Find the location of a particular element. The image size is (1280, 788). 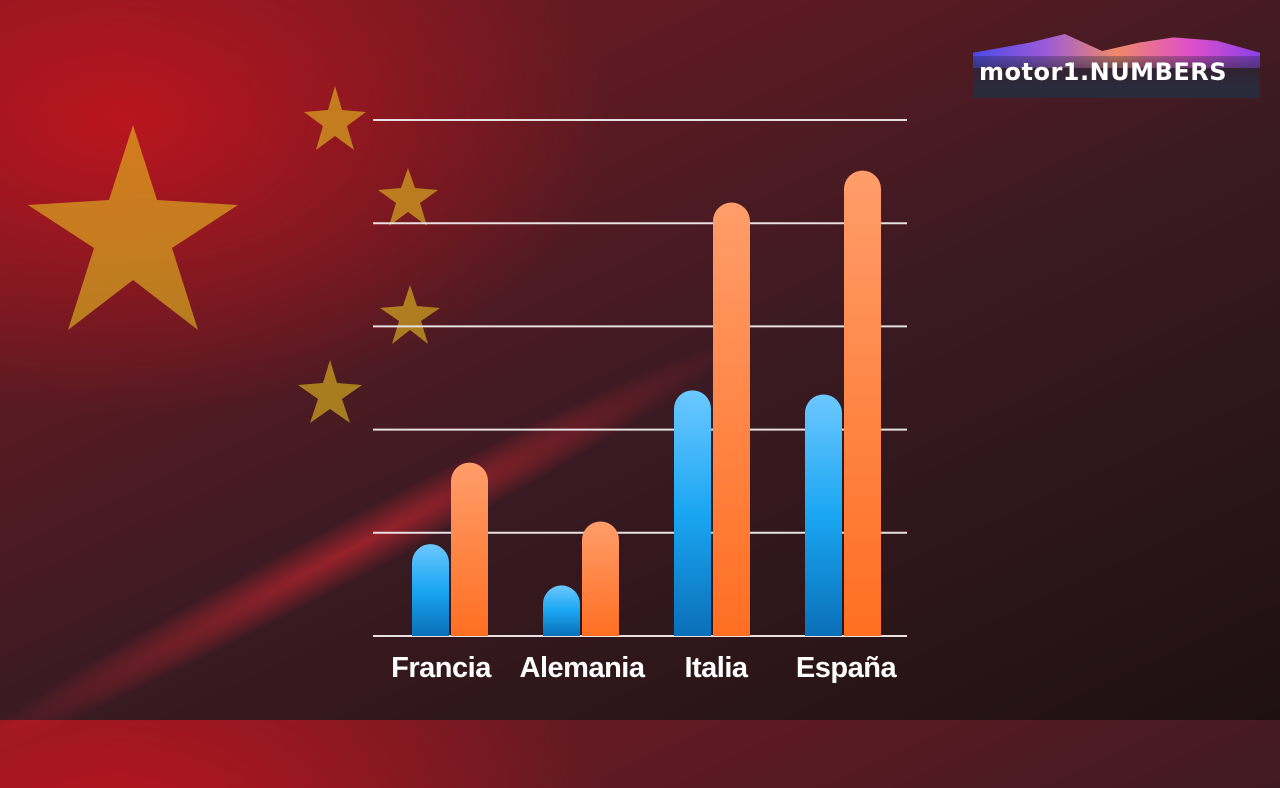

flag-stars is located at coordinates (234, 254).